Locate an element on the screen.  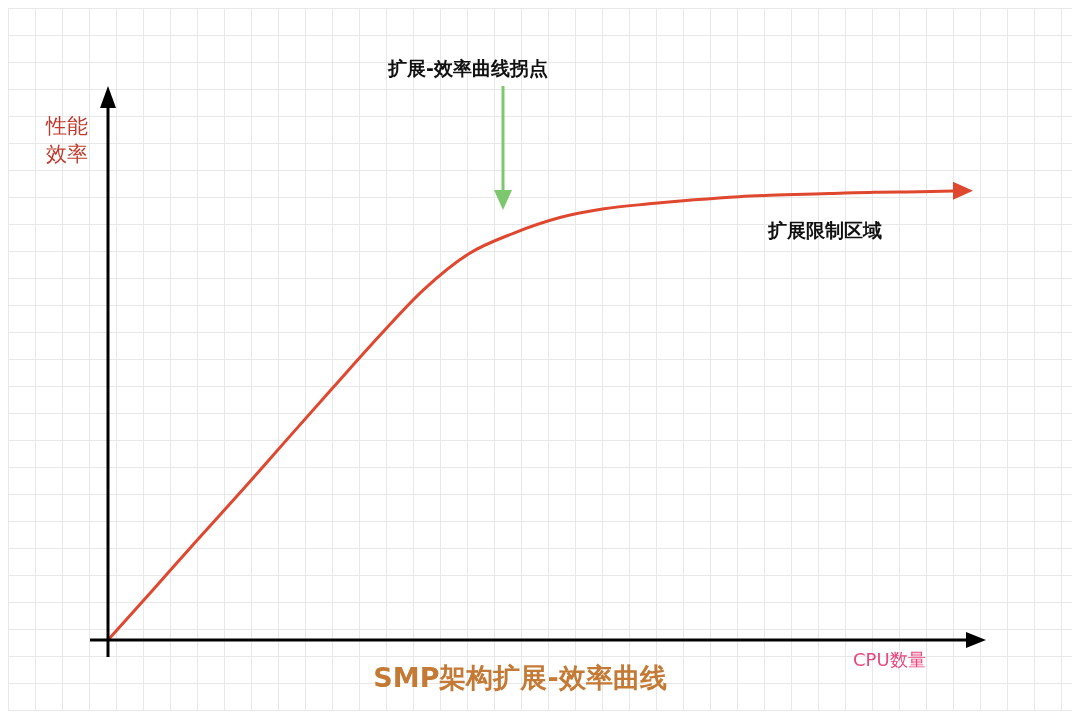
text: SMP架构扩展-效率曲线 is located at coordinates (520, 677).